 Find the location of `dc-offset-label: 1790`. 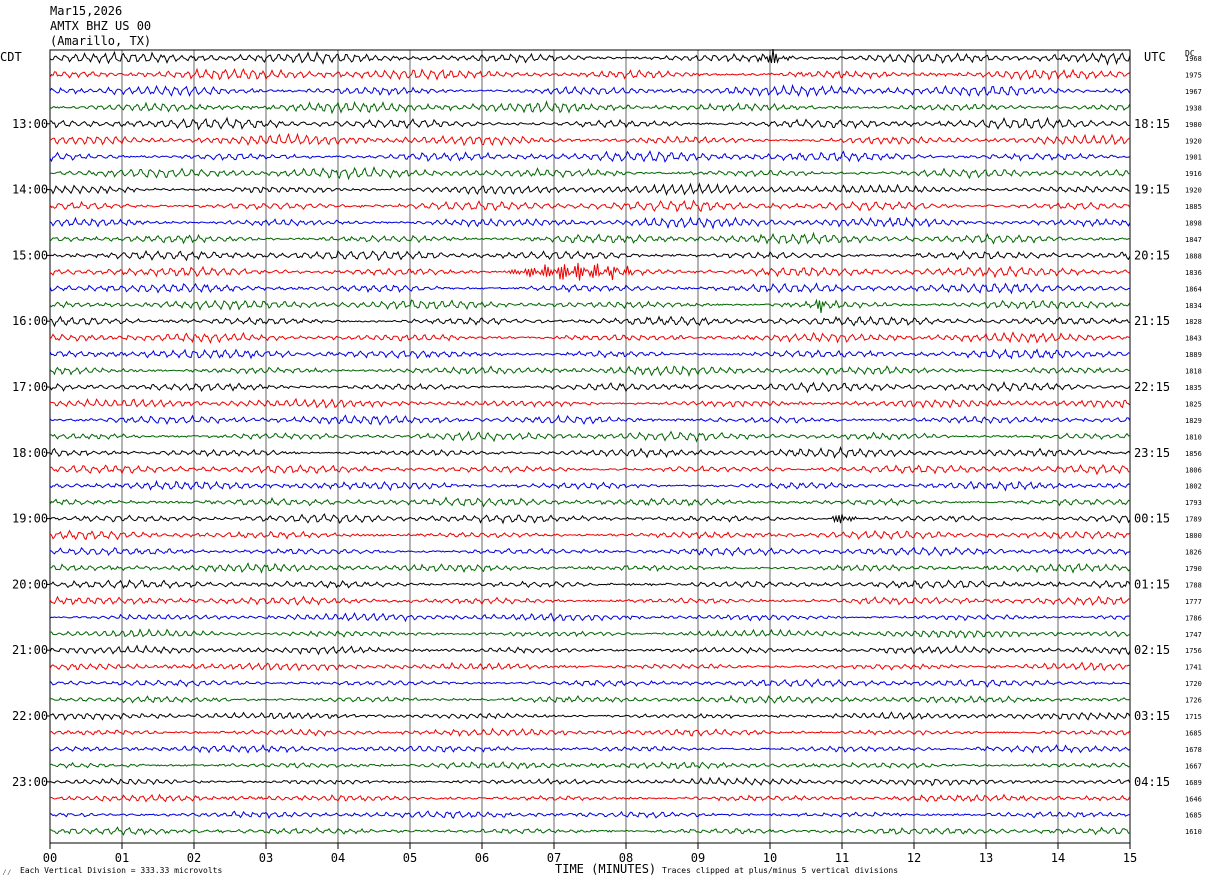

dc-offset-label: 1790 is located at coordinates (1193, 569).